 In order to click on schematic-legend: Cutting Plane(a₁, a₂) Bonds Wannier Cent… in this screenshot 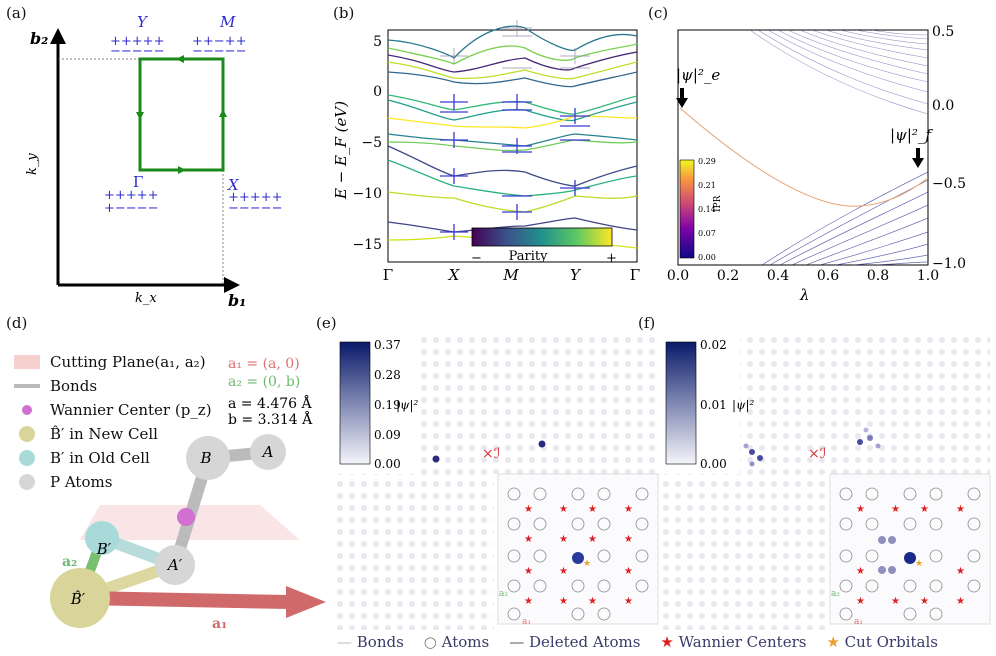, I will do `click(121, 422)`.